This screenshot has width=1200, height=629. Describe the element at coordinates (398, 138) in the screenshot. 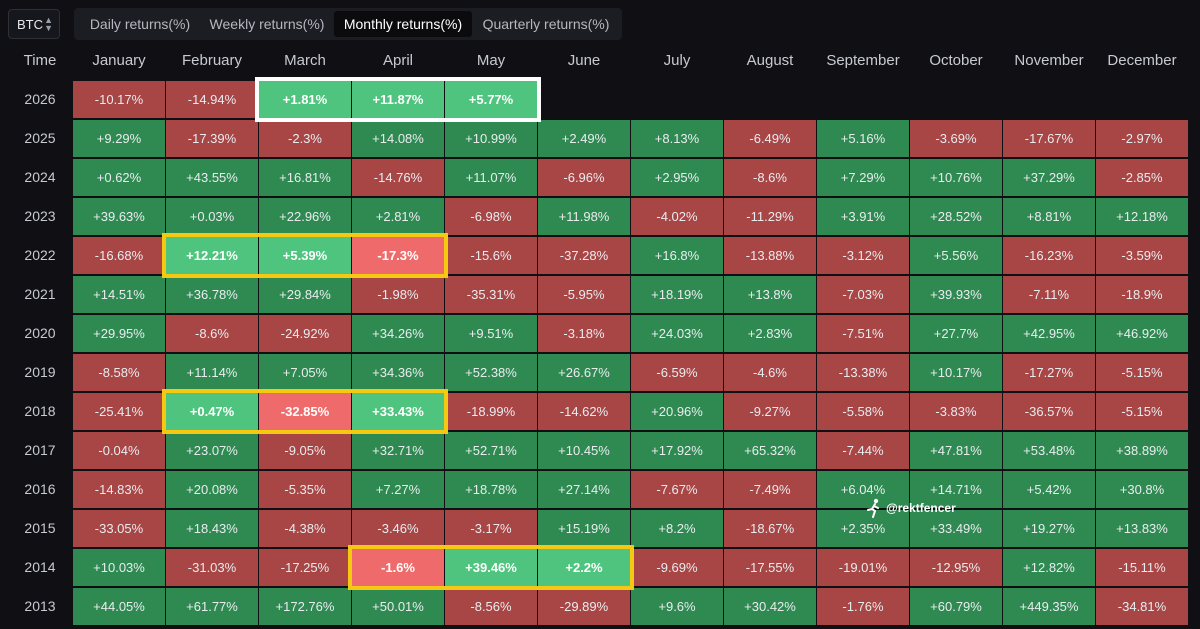

I see `cell-2025-april: +14.08%` at that location.